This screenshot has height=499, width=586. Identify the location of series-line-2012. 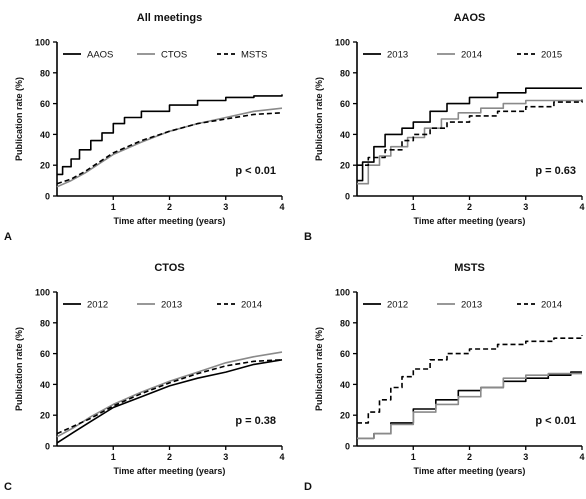
(169, 401).